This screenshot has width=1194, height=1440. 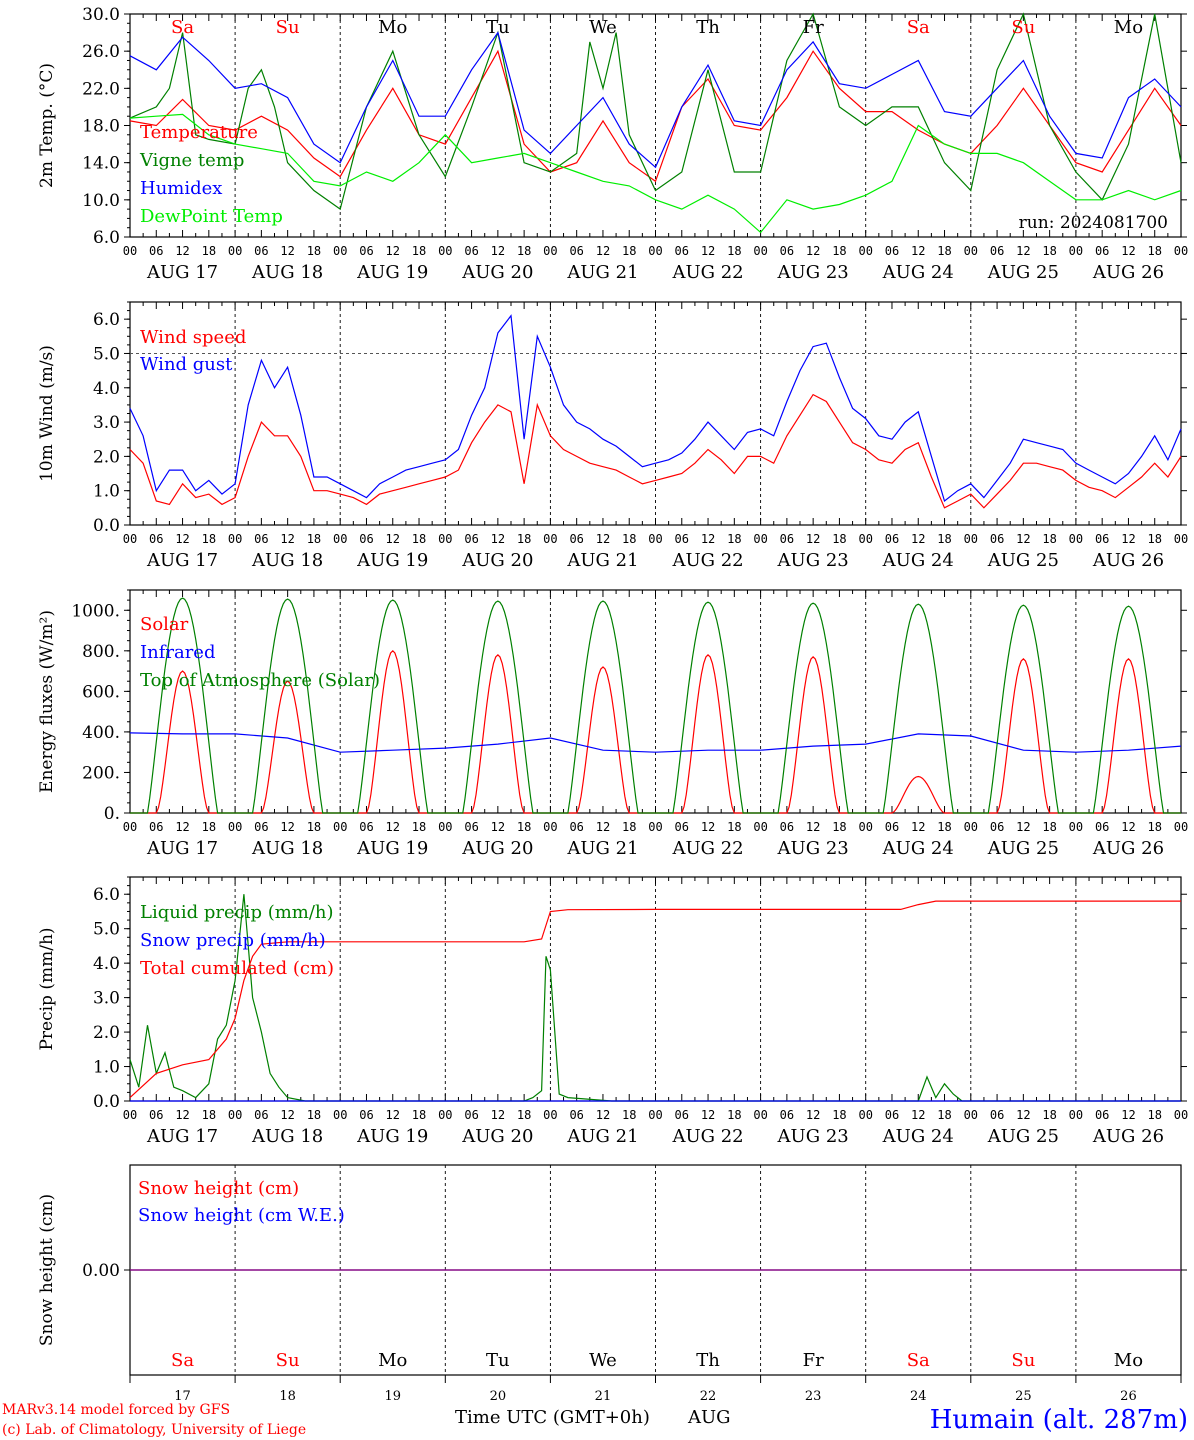 What do you see at coordinates (655, 116) in the screenshot?
I see `series-line-temperature` at bounding box center [655, 116].